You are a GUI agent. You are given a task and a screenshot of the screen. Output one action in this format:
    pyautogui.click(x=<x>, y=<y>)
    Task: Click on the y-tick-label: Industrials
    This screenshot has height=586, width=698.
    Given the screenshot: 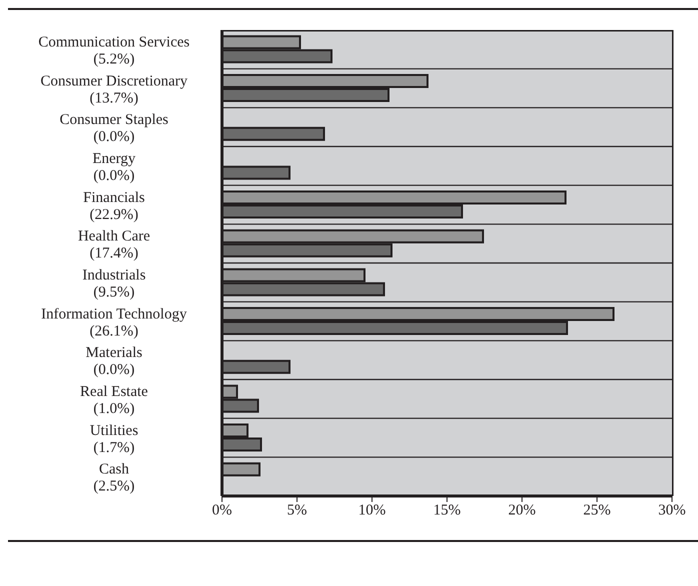 What is the action you would take?
    pyautogui.click(x=114, y=275)
    